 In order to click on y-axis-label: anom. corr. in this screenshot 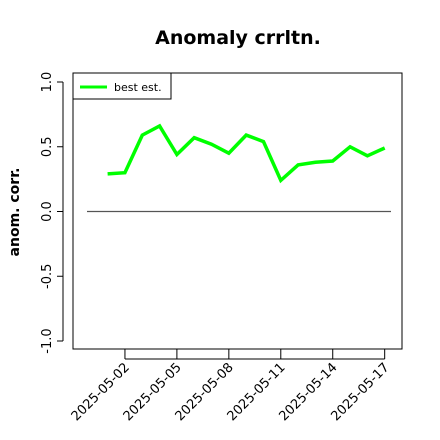, I will do `click(15, 212)`.